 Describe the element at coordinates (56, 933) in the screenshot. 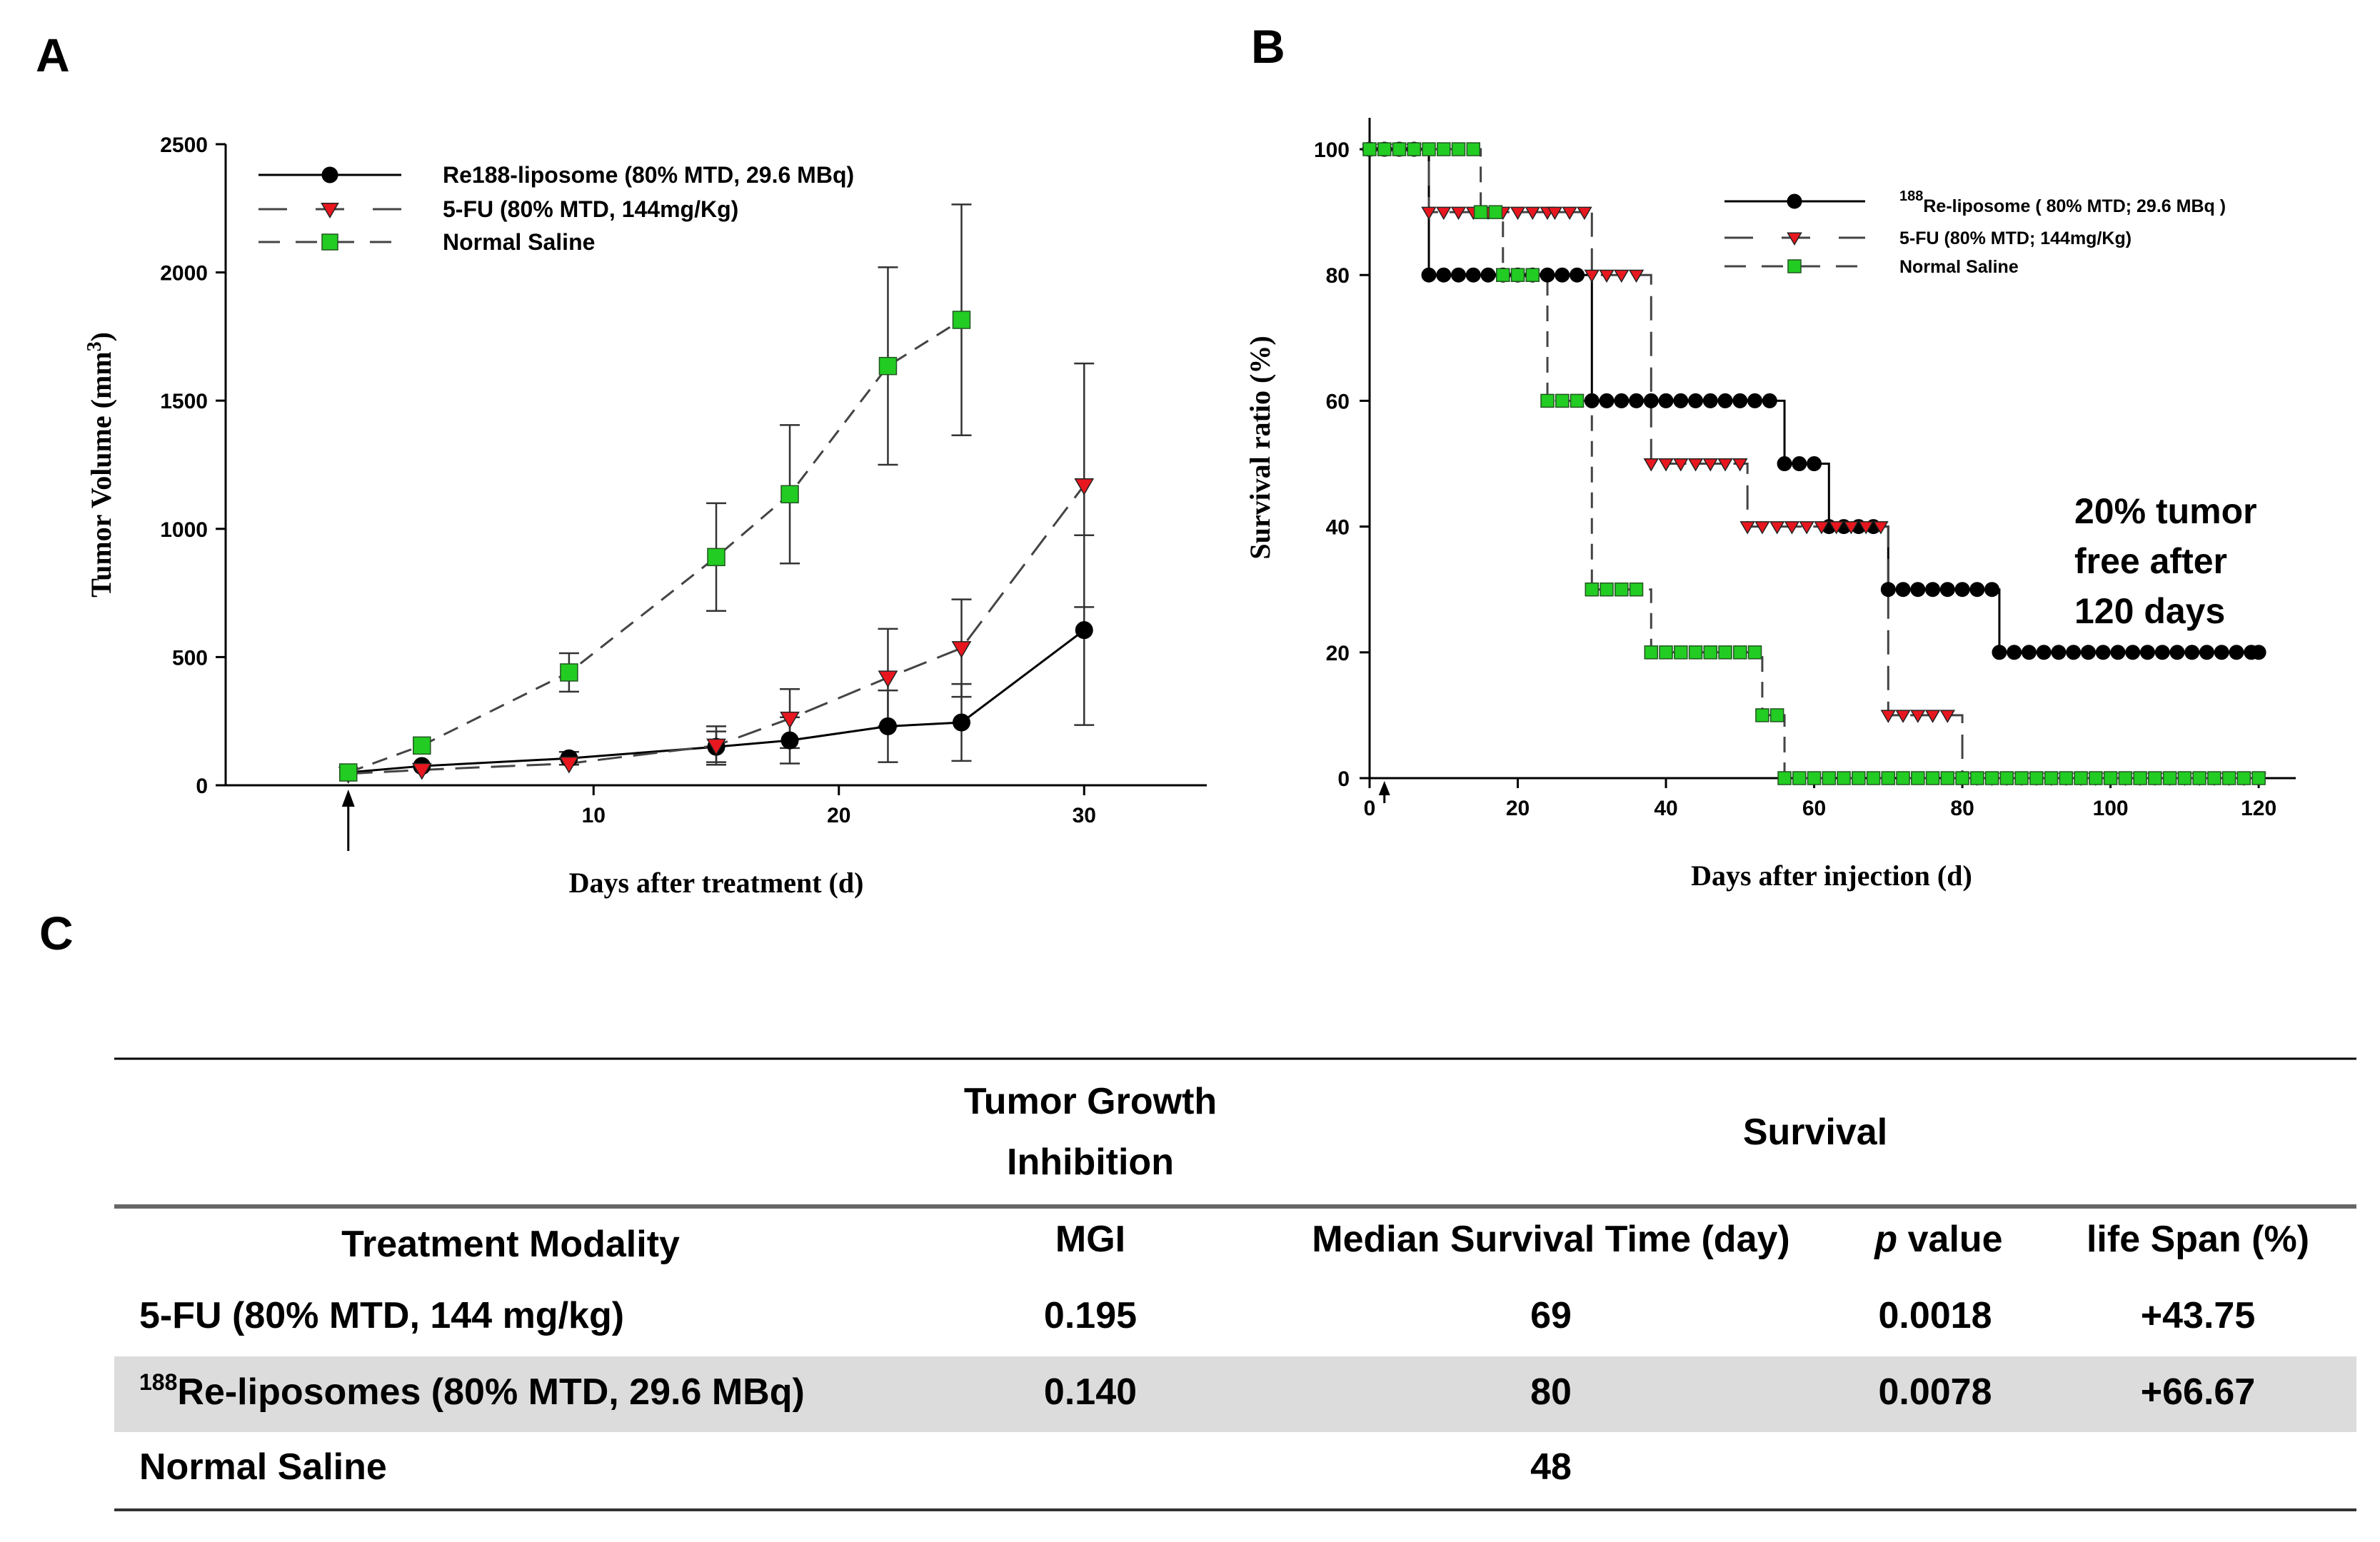

I see `panel-label-c: C` at that location.